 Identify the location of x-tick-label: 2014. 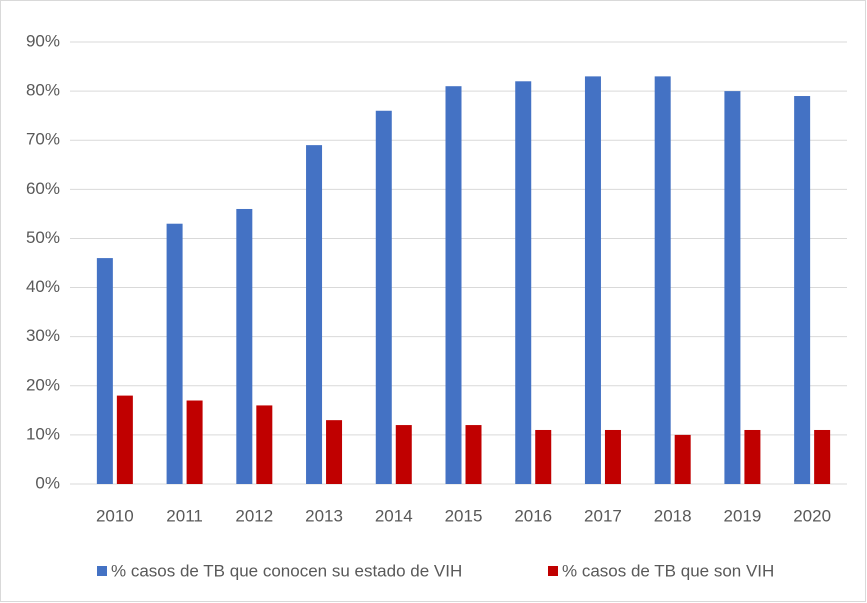
(394, 515).